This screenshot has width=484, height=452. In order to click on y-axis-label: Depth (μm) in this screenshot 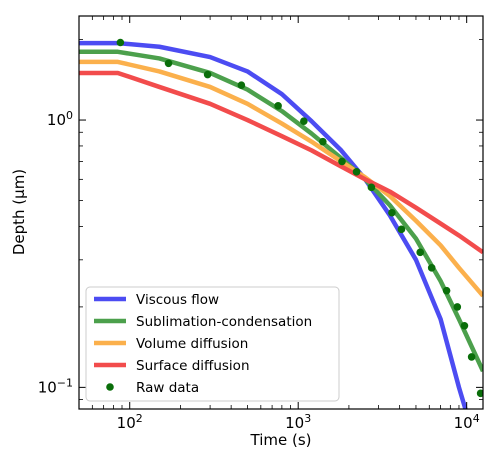, I will do `click(19, 212)`.